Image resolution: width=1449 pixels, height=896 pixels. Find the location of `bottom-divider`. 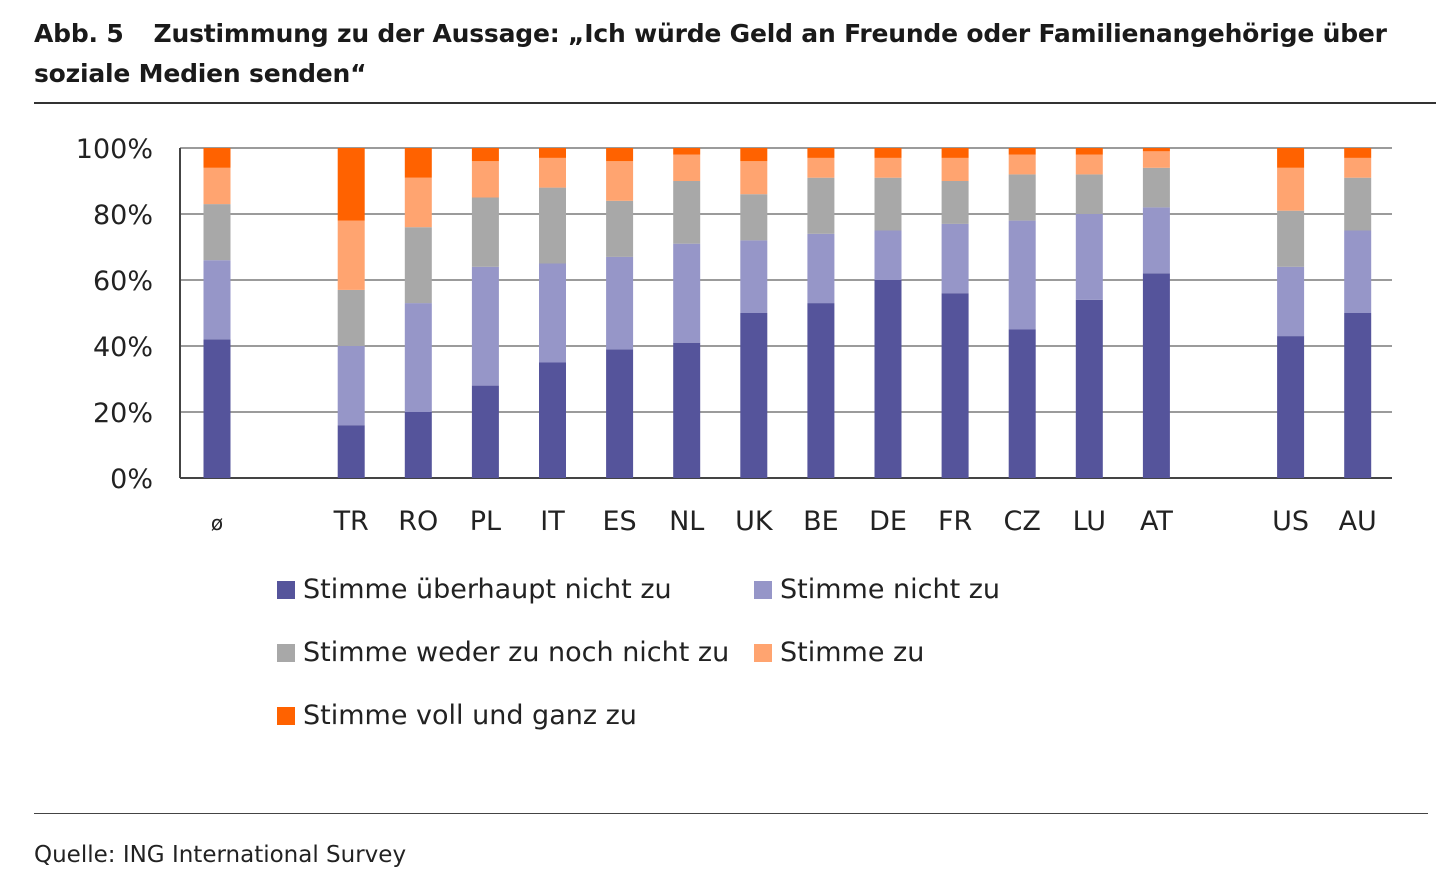

bottom-divider is located at coordinates (731, 813).